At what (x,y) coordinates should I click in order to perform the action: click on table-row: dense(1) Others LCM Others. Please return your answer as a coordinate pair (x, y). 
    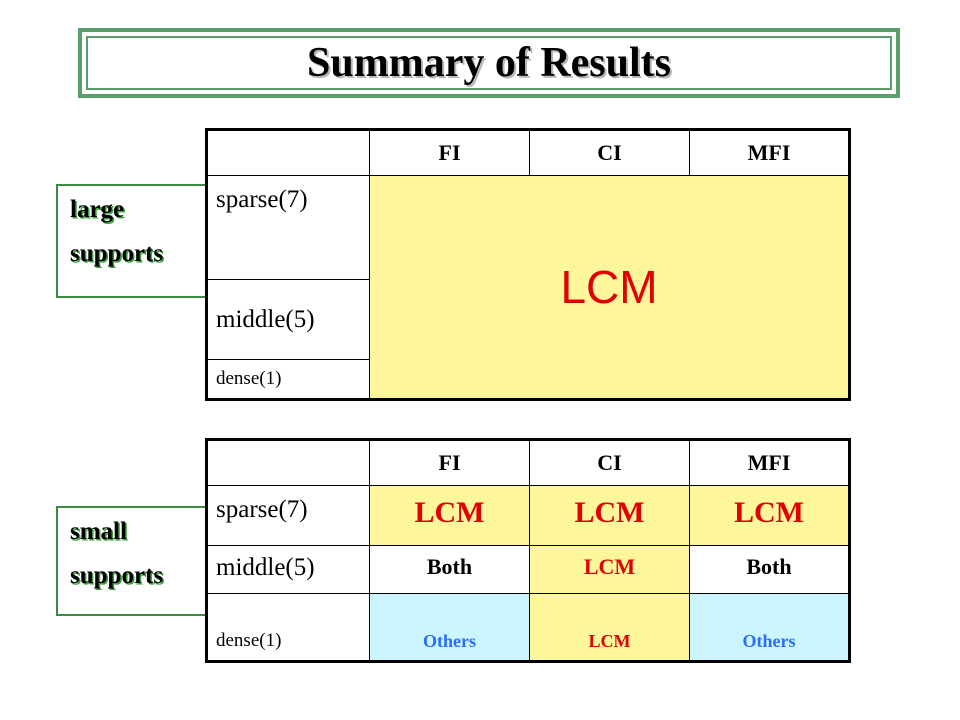
    Looking at the image, I should click on (528, 627).